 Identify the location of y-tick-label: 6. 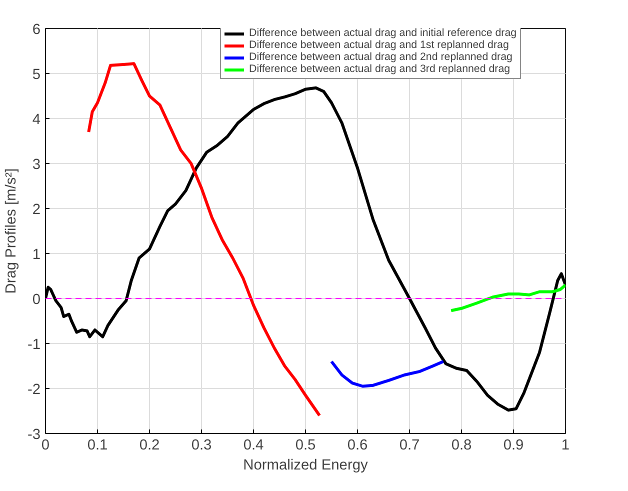
(36, 30).